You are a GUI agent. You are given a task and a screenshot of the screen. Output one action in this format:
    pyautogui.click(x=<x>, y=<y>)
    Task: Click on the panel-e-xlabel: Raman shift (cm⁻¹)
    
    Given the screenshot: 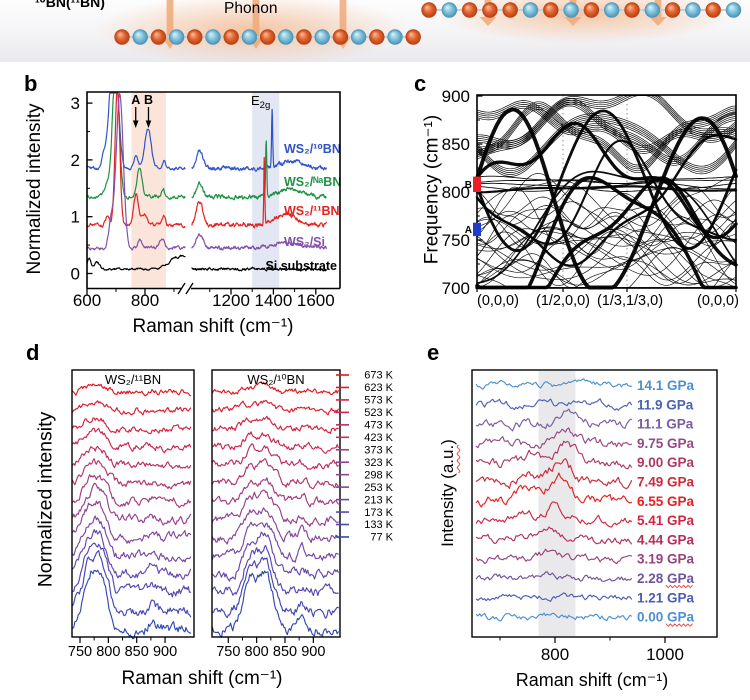 What is the action you would take?
    pyautogui.click(x=592, y=680)
    